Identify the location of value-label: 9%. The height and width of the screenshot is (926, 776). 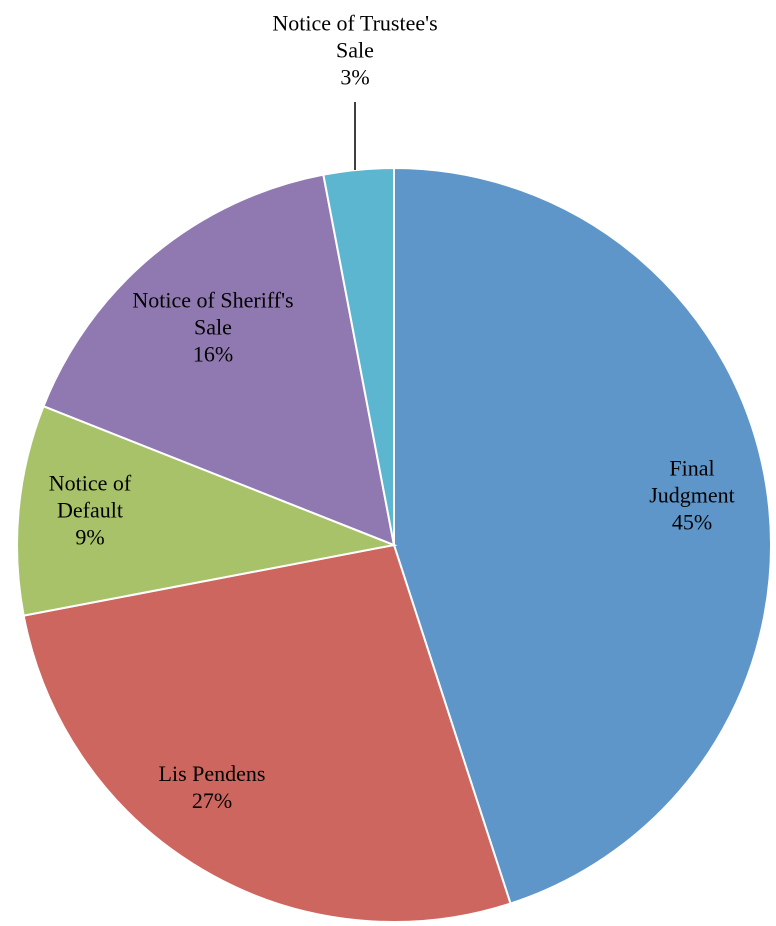
(90, 537).